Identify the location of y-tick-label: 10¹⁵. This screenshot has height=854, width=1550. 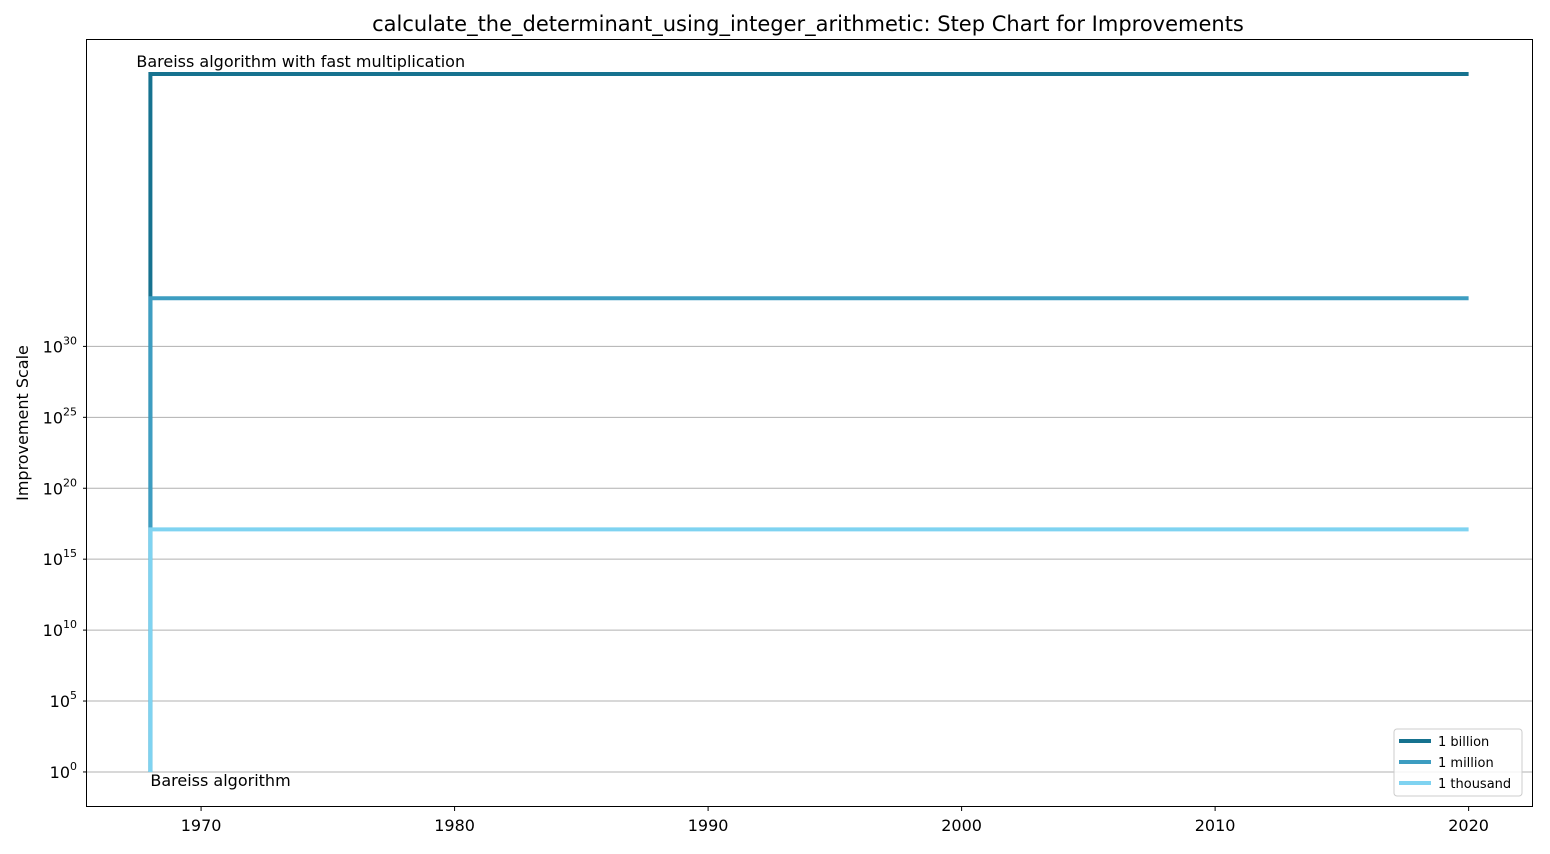
(60, 558).